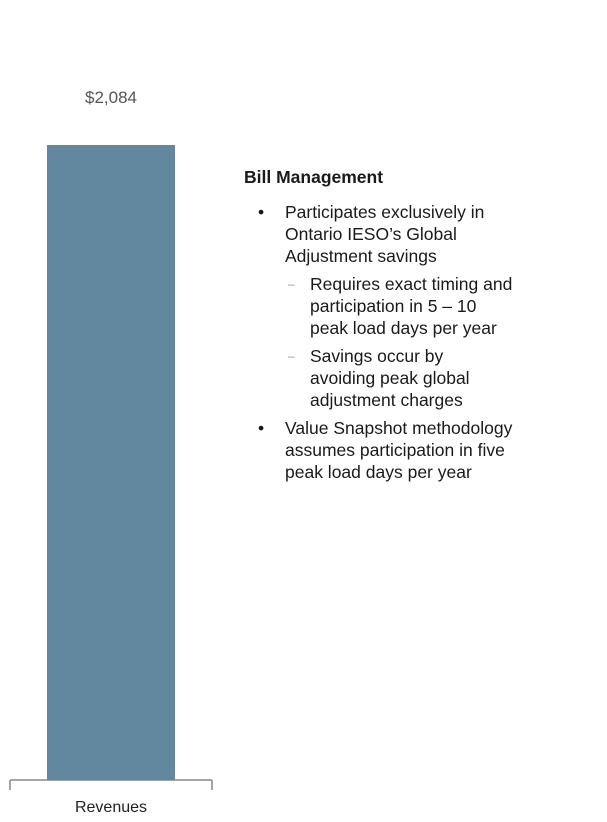  What do you see at coordinates (390, 378) in the screenshot?
I see `sub-bullet-text: avoiding peak global` at bounding box center [390, 378].